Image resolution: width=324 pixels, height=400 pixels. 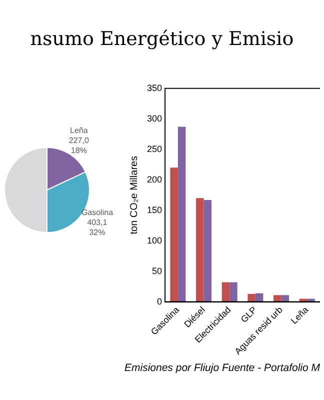 I want to click on y-tick-label: 200, so click(x=154, y=179).